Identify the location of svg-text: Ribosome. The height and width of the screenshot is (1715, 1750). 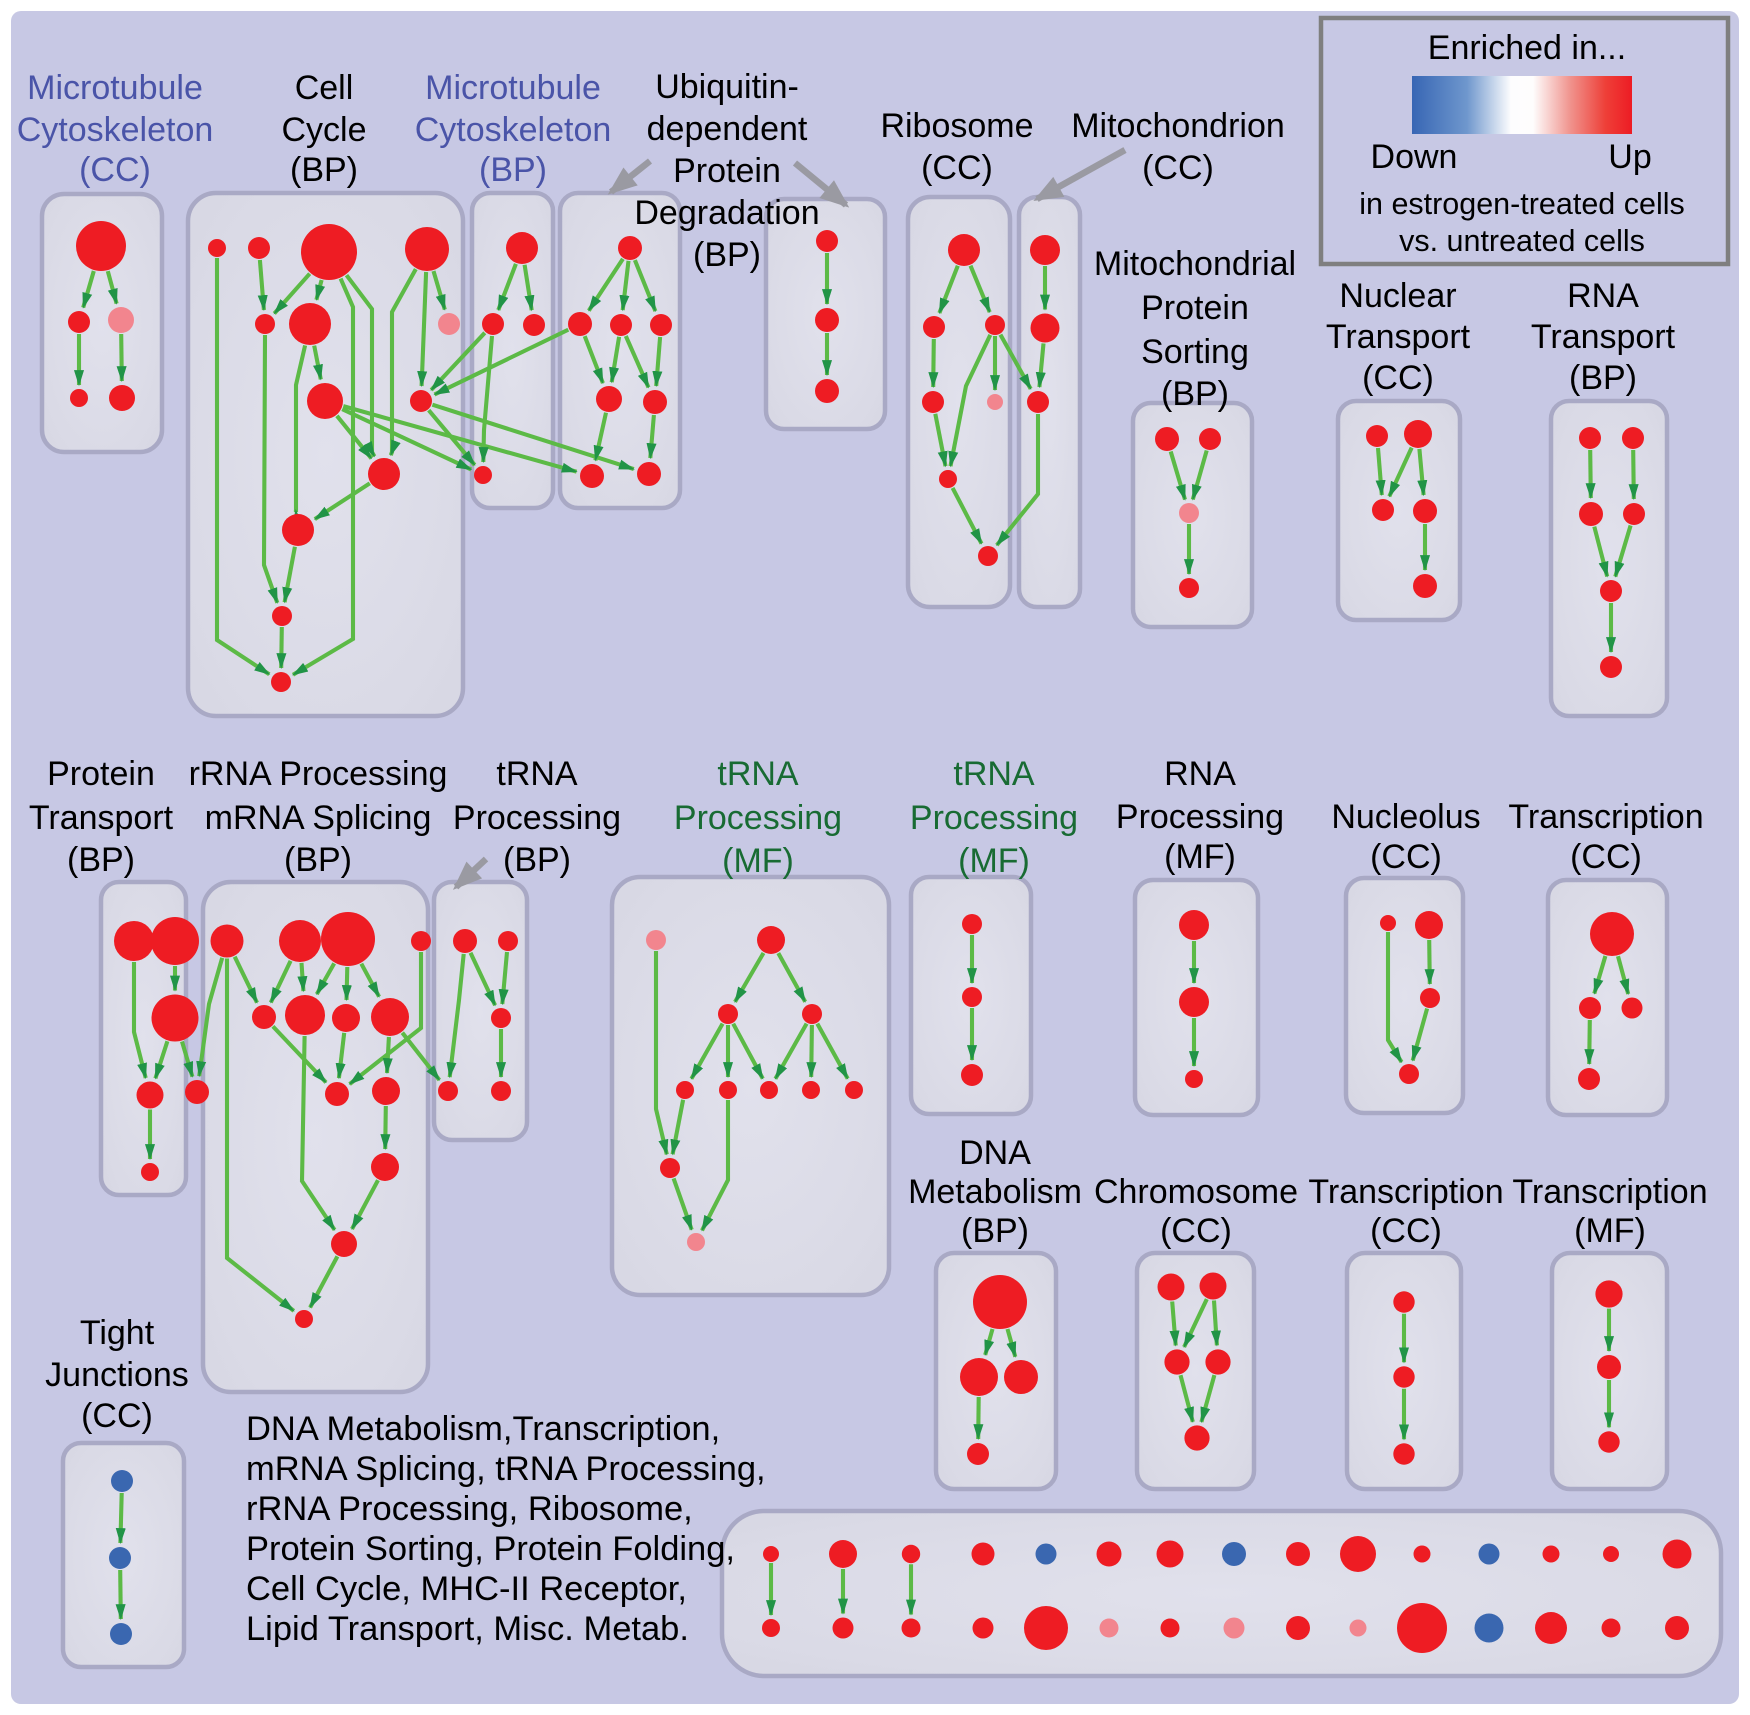
(956, 126).